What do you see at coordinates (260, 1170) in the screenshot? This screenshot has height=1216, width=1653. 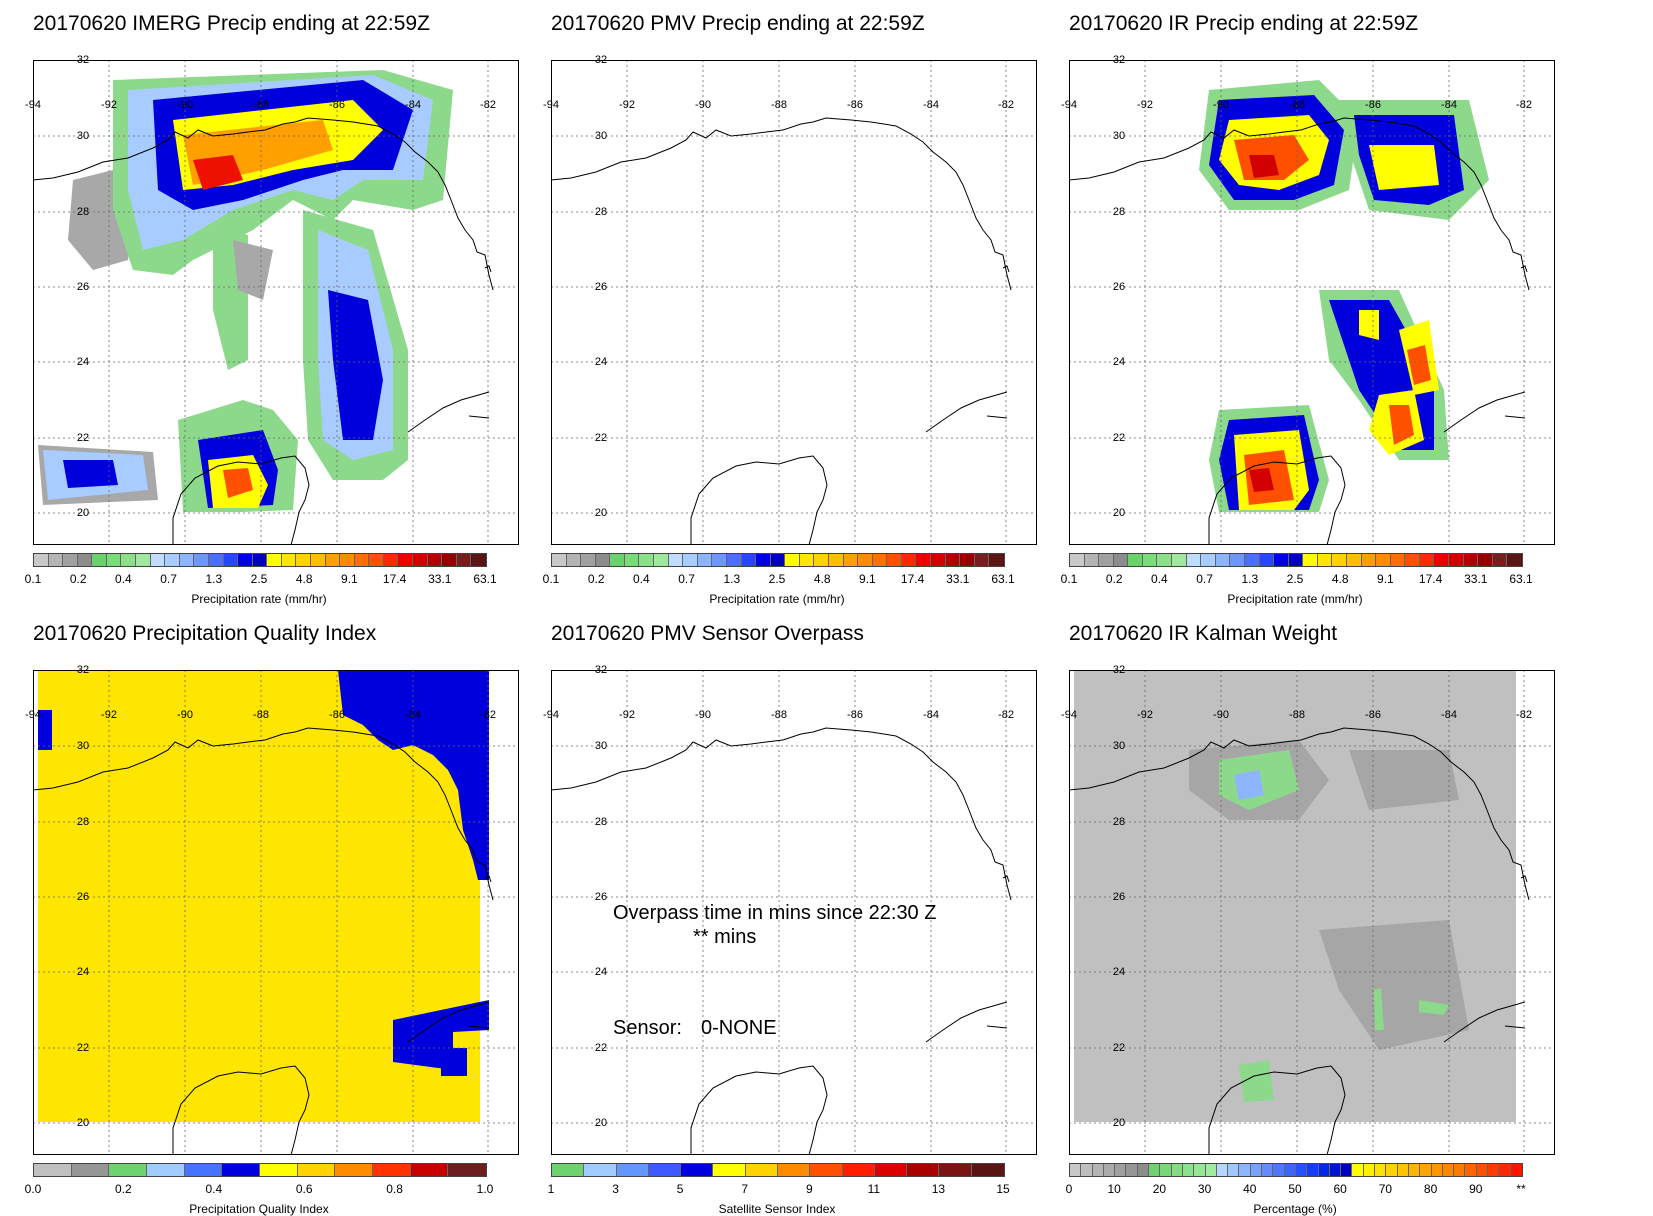 I see `colorbar` at bounding box center [260, 1170].